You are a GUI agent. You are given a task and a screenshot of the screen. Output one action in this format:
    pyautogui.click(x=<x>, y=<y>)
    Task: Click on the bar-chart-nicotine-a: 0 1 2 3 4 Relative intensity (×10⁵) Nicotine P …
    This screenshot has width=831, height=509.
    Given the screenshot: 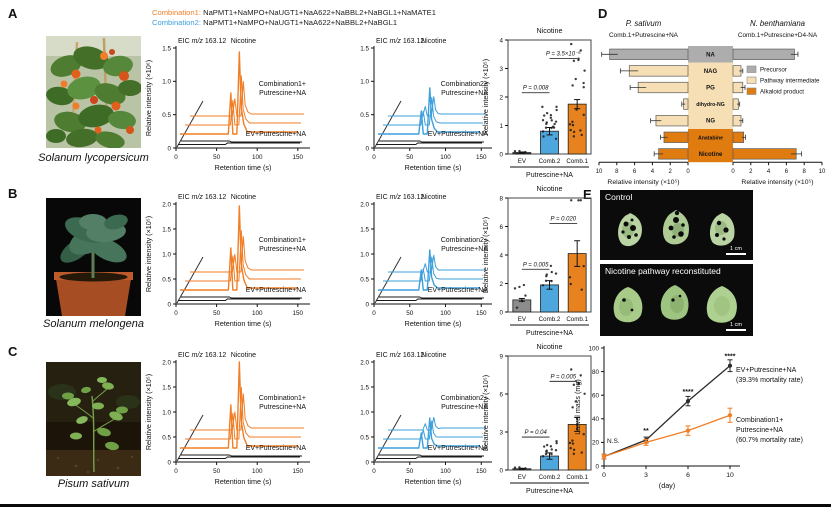 What is the action you would take?
    pyautogui.click(x=536, y=102)
    